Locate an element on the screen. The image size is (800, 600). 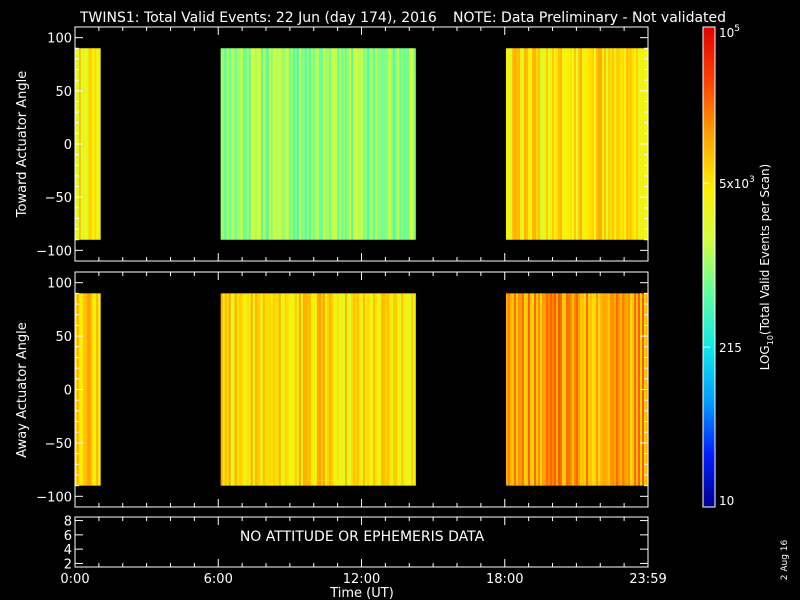
x-axis-tick-labels: 0:00 6:00 12:00 18:00 23:59 is located at coordinates (363, 579).